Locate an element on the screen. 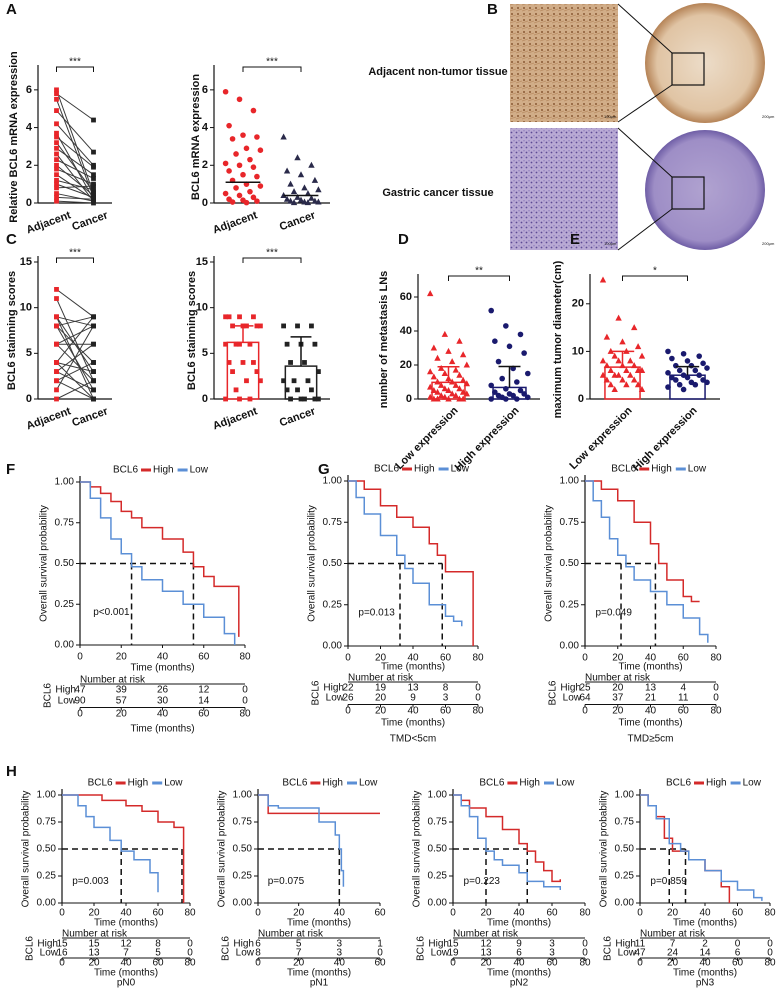 The width and height of the screenshot is (784, 996). y-tick-label: 0.25 is located at coordinates (625, 876).